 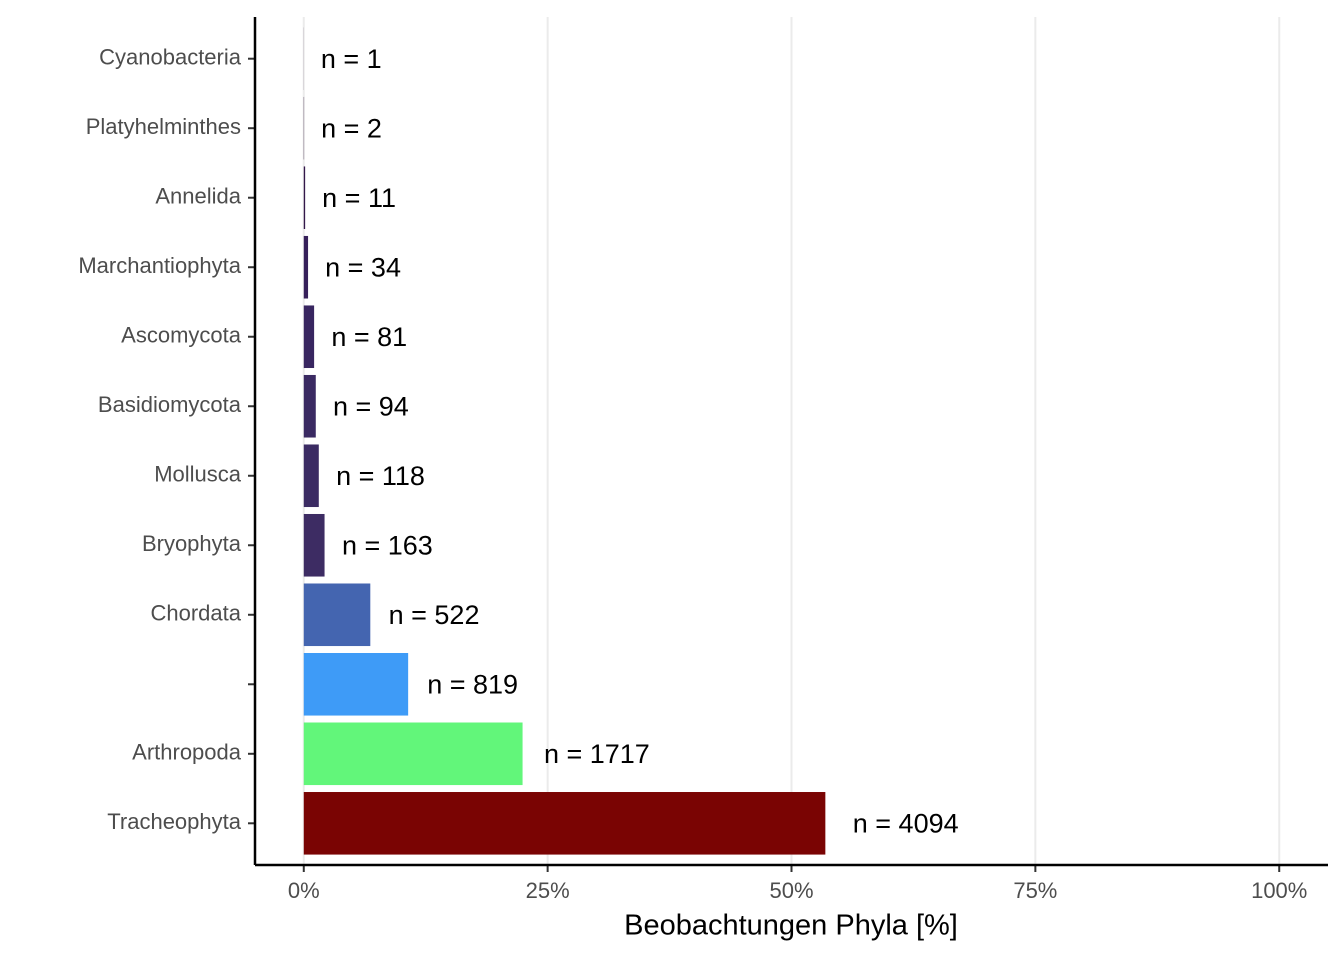 What do you see at coordinates (198, 196) in the screenshot?
I see `y-tick-label: Annelida` at bounding box center [198, 196].